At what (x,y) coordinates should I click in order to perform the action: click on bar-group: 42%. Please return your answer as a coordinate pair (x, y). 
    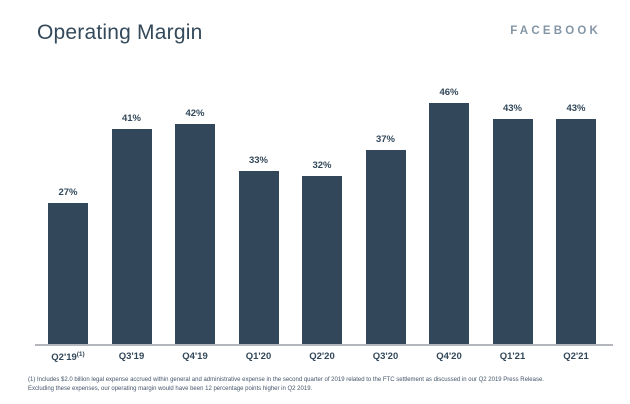
    Looking at the image, I should click on (195, 214).